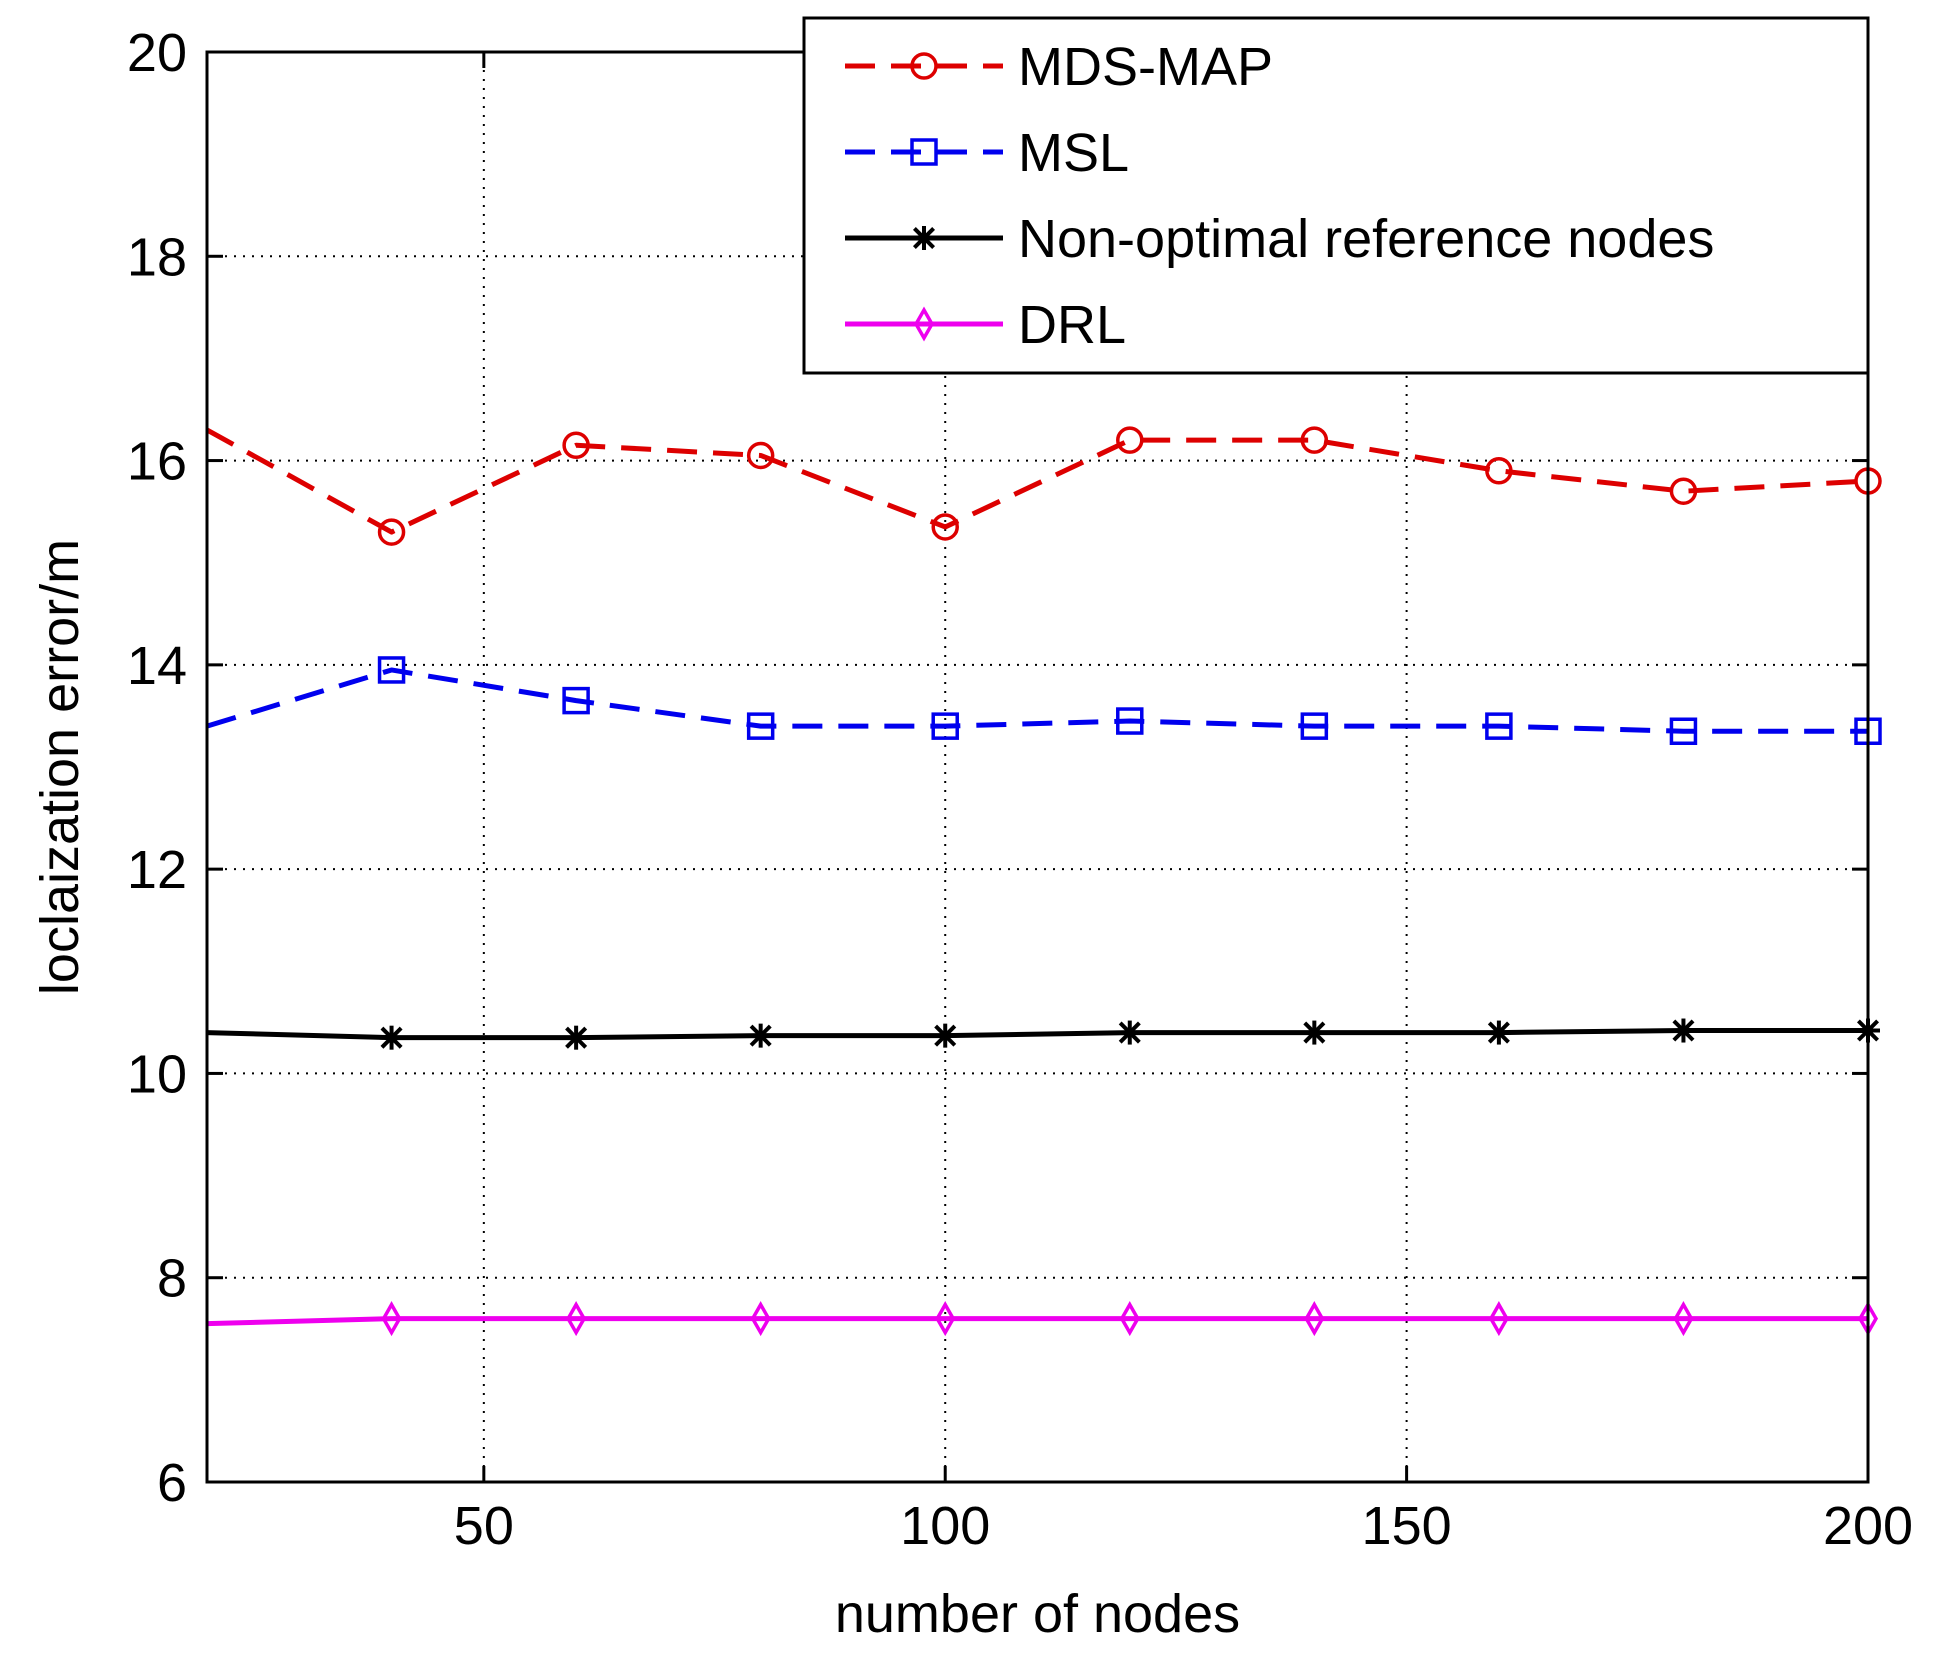  I want to click on x-tick-label: 100, so click(945, 1526).